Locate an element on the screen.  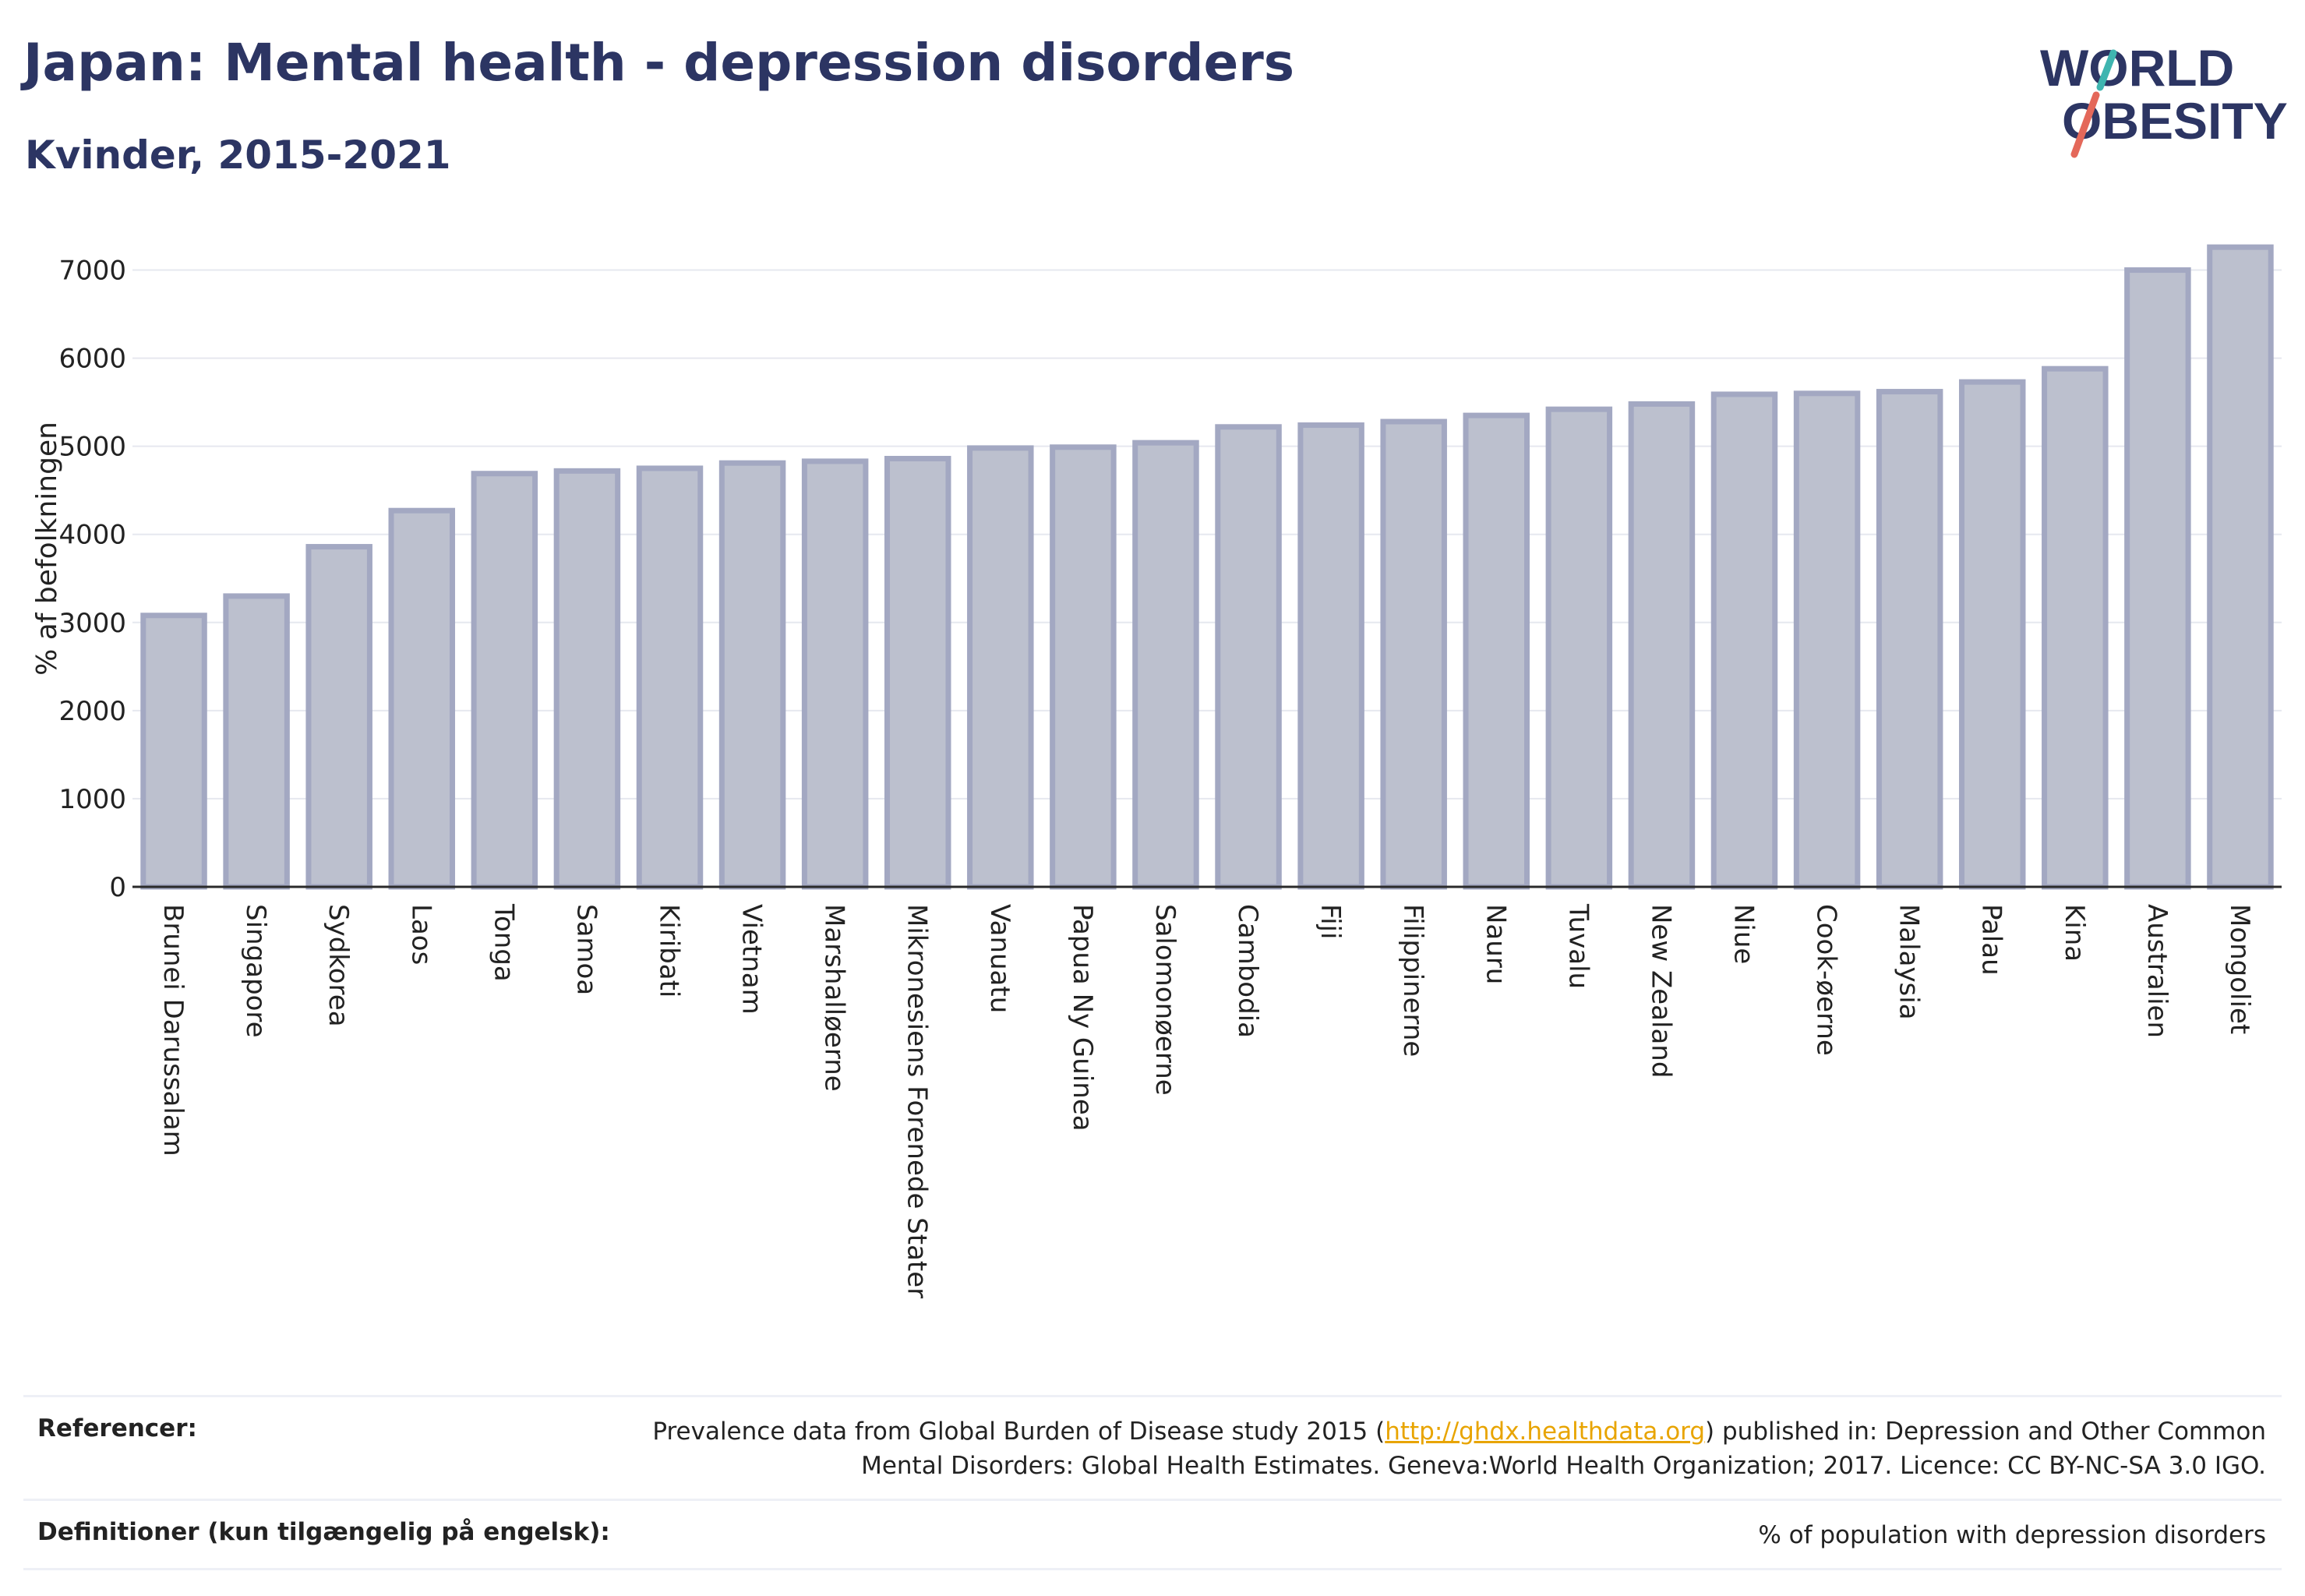
y-tick-label: 3000 is located at coordinates (92, 623).